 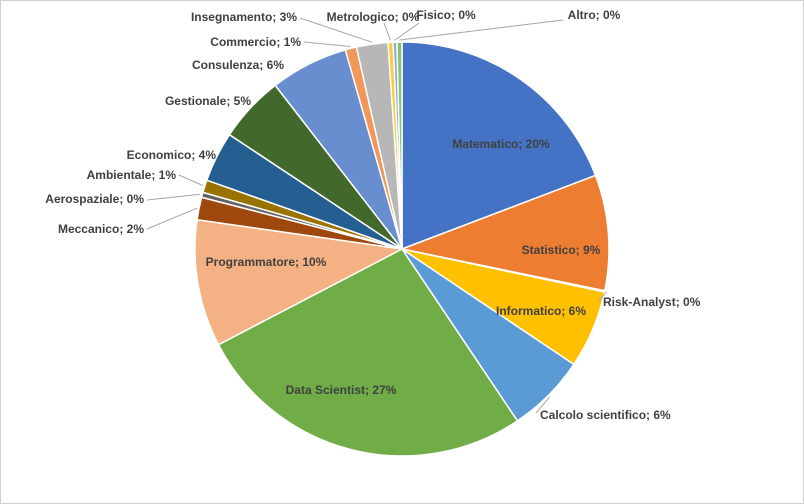 I want to click on data-label: Calcolo scientifico; 6%, so click(x=605, y=415).